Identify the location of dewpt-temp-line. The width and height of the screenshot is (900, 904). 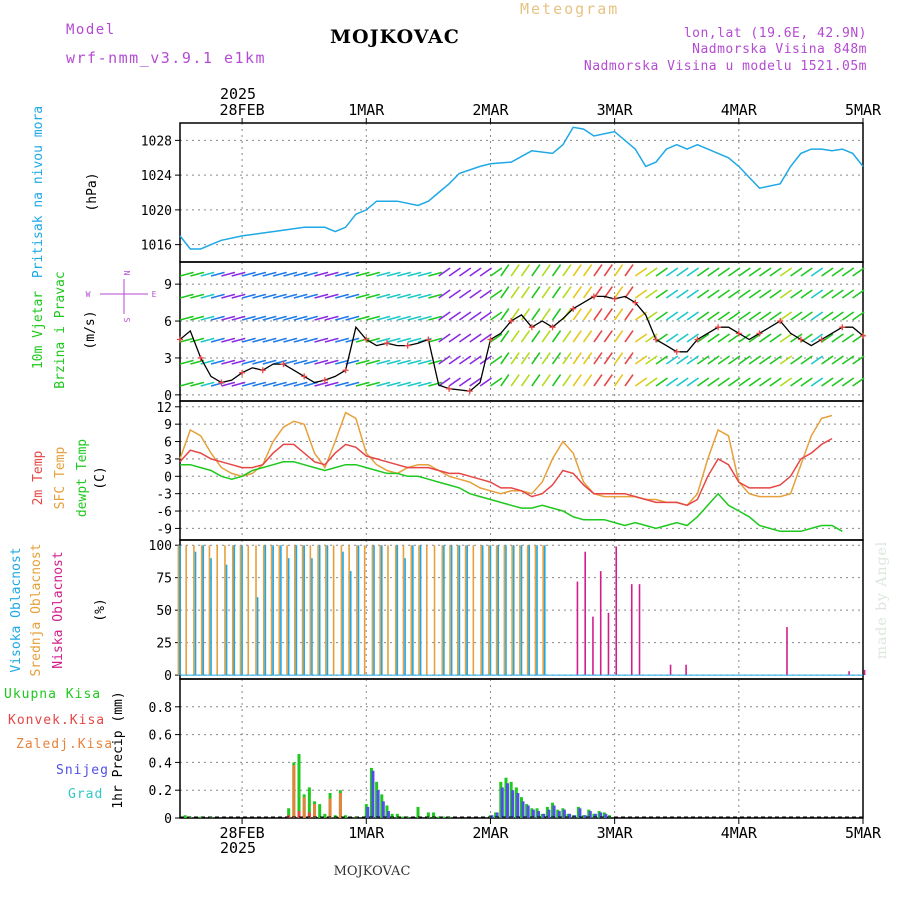
(511, 497).